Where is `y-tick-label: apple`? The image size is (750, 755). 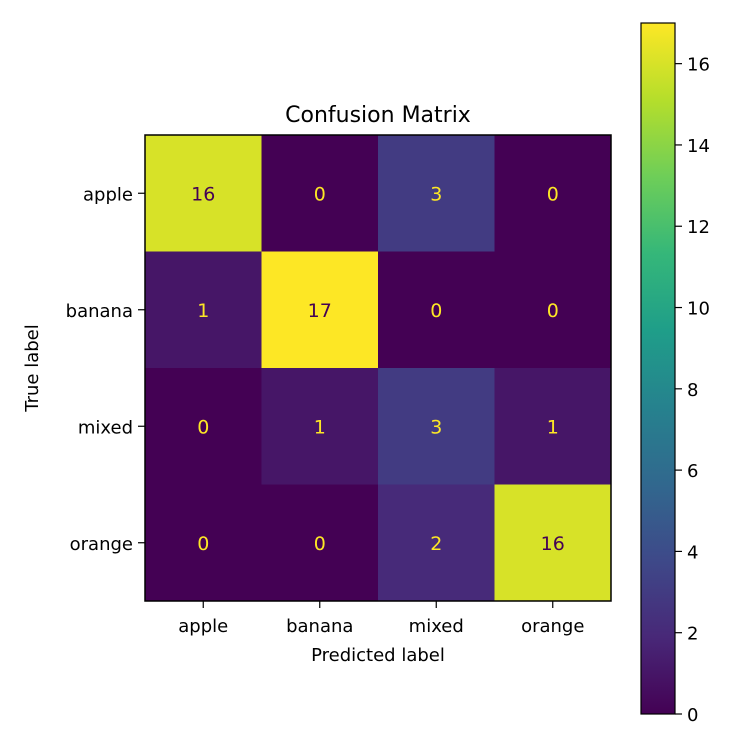 y-tick-label: apple is located at coordinates (108, 194).